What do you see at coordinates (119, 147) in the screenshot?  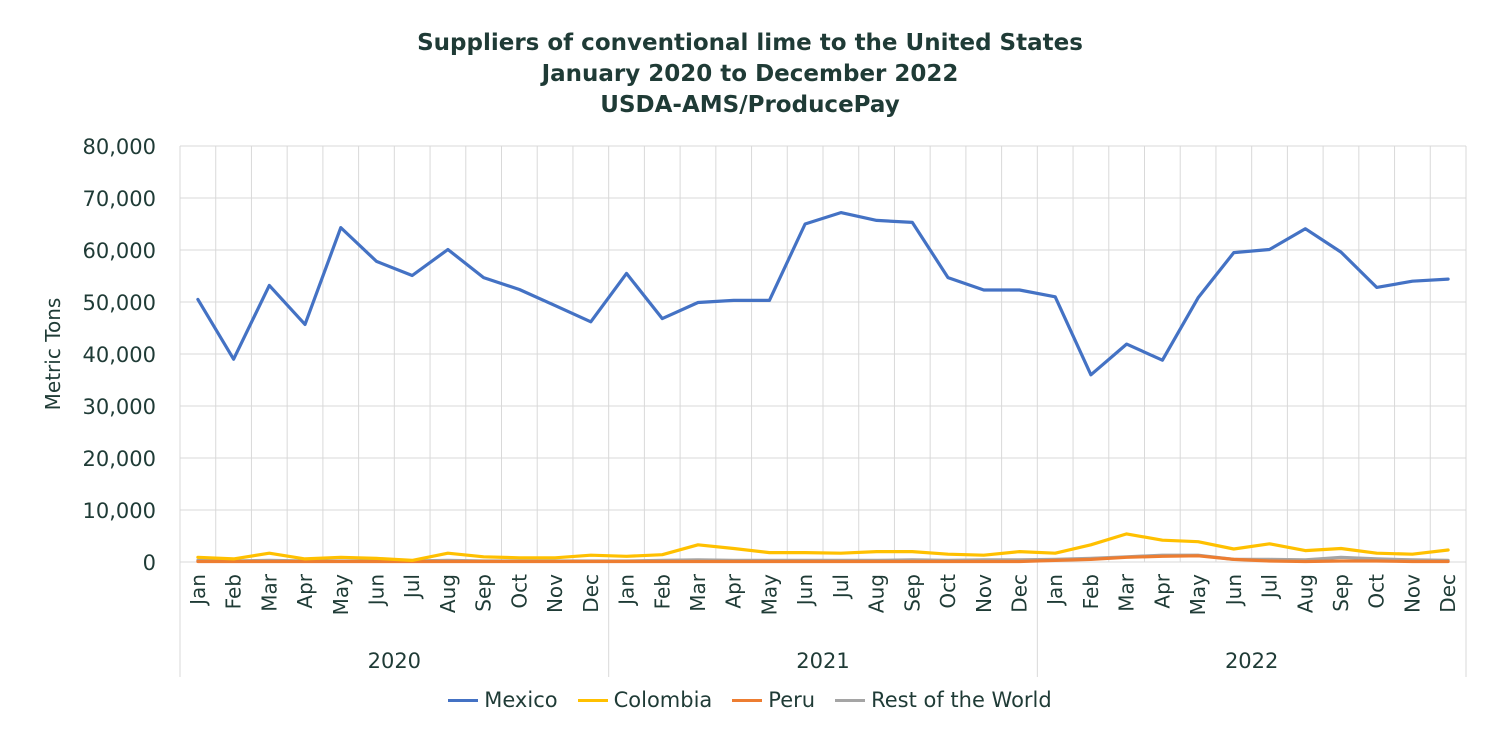 I see `y-tick-label: 80,000` at bounding box center [119, 147].